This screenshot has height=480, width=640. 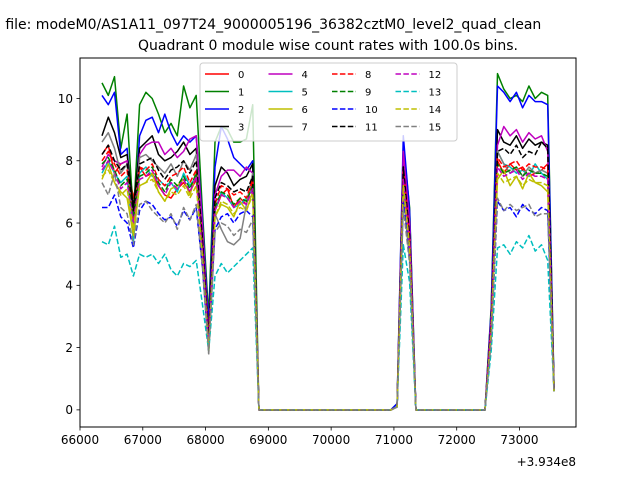 I want to click on legend-label-0: 0, so click(x=241, y=75).